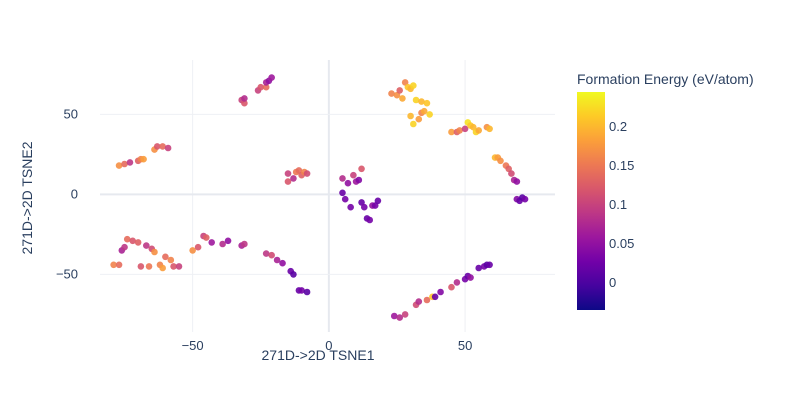  Describe the element at coordinates (328, 345) in the screenshot. I see `x-tick-label: 0` at that location.